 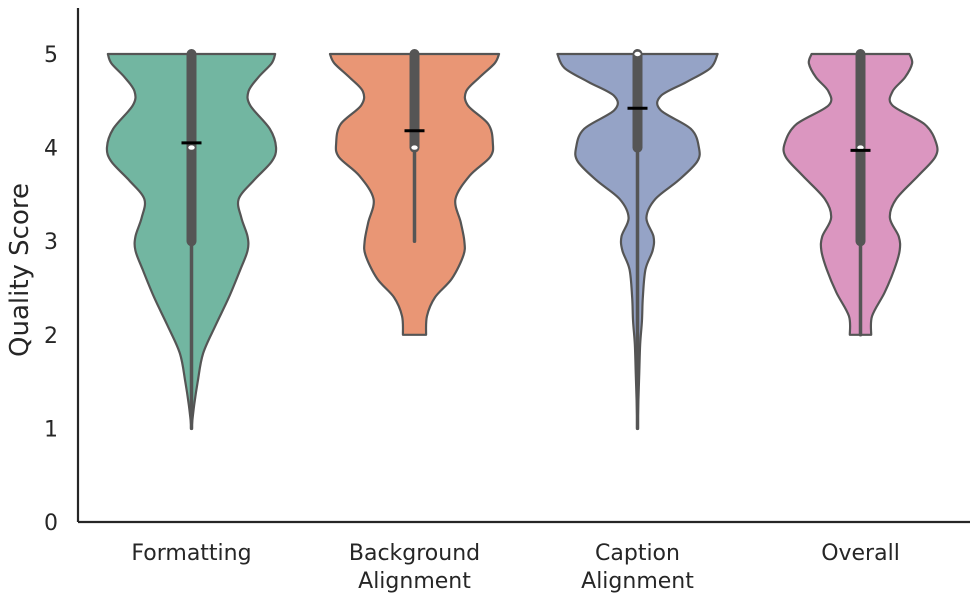 I want to click on x-category-label: Background, so click(x=414, y=553).